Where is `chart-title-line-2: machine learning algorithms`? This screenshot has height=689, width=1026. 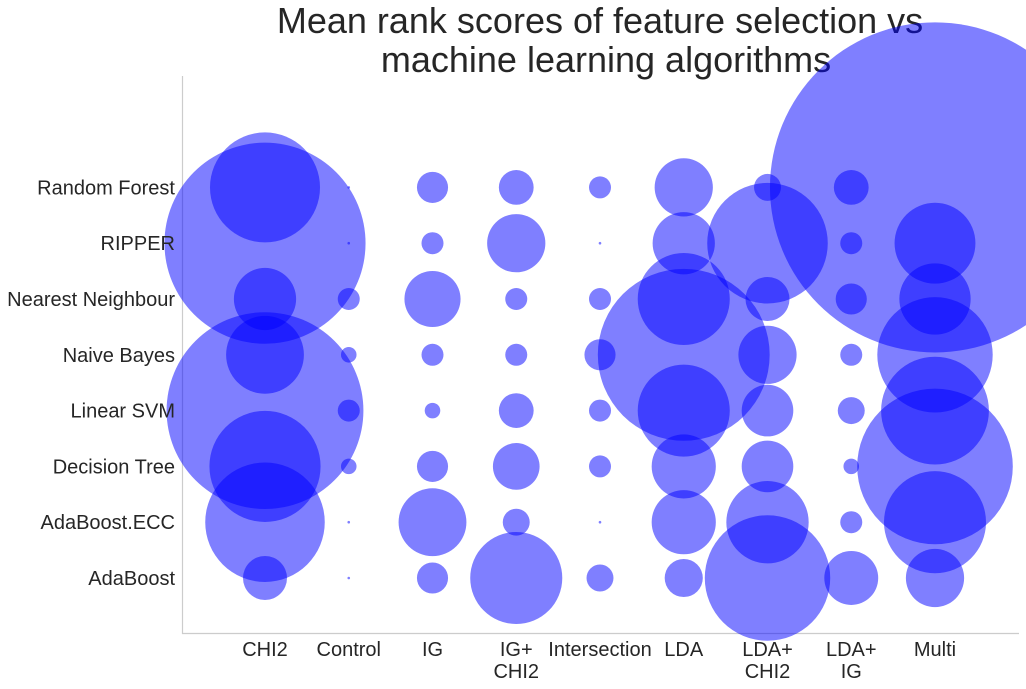
chart-title-line-2: machine learning algorithms is located at coordinates (606, 59).